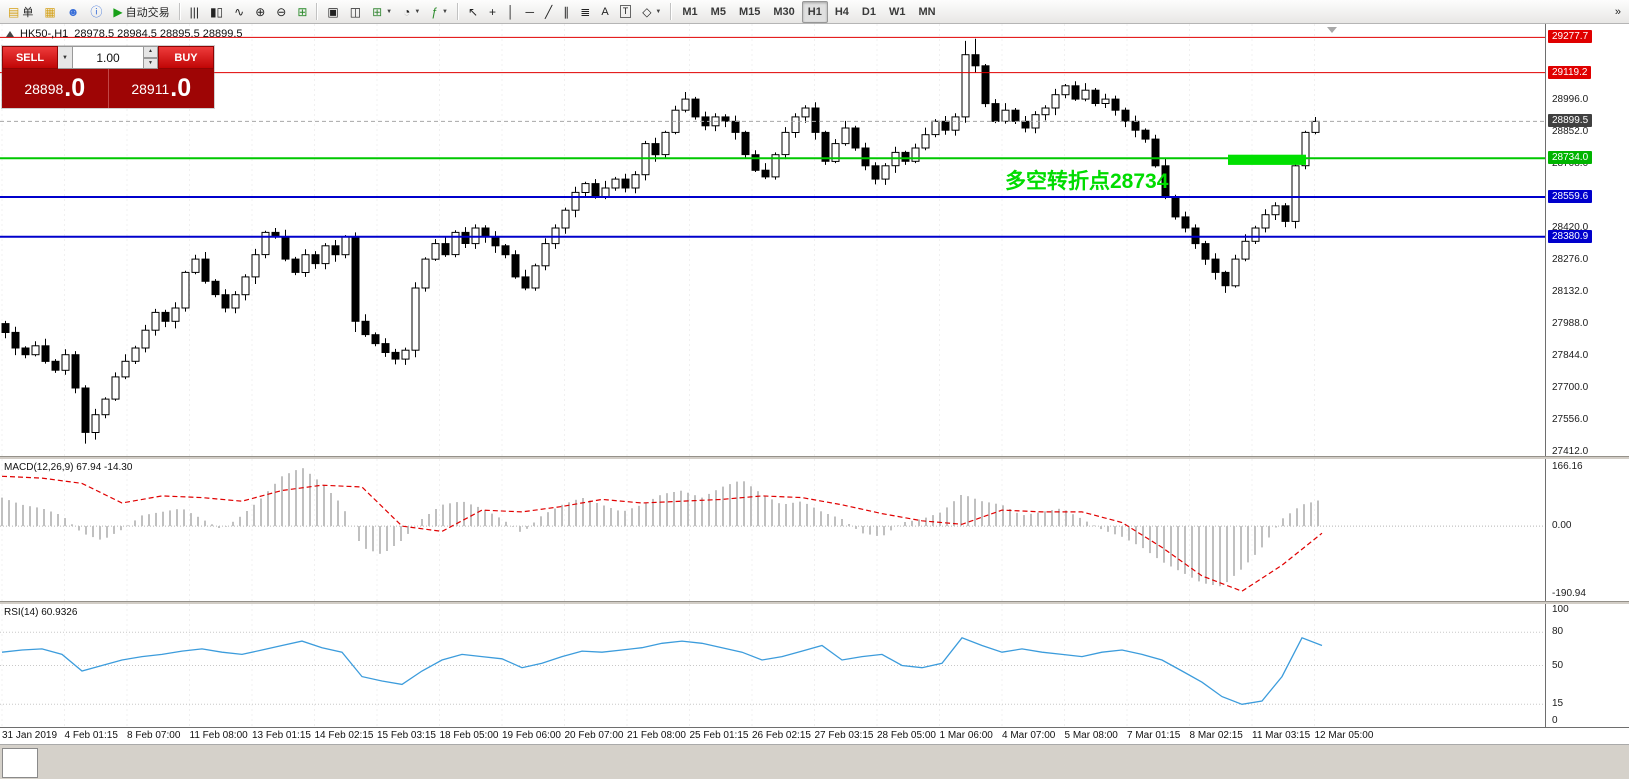 The width and height of the screenshot is (1629, 779). What do you see at coordinates (281, 12) in the screenshot?
I see `zoom-out-button: ⊖` at bounding box center [281, 12].